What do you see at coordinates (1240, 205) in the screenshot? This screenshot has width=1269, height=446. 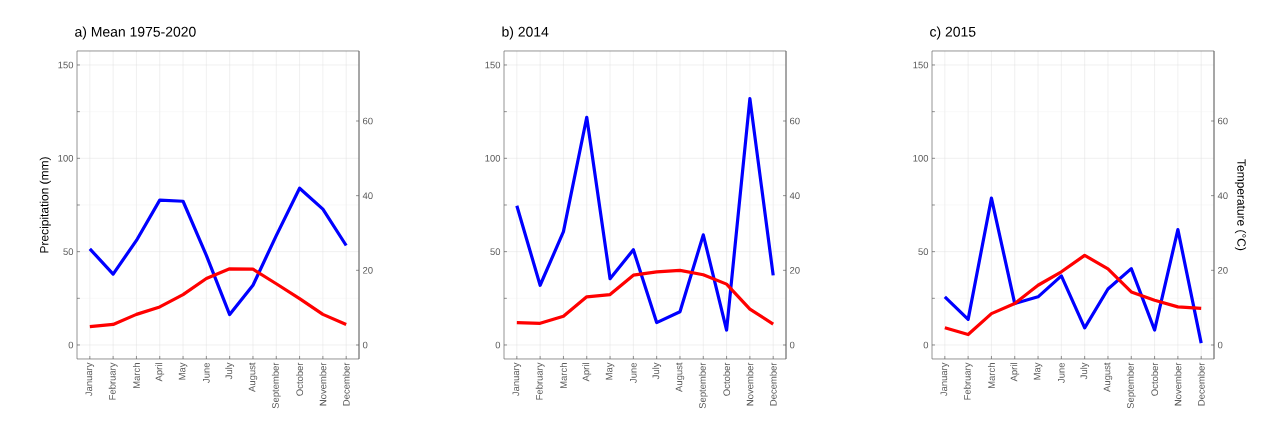 I see `y2-axis-title: Temperature (°C)` at bounding box center [1240, 205].